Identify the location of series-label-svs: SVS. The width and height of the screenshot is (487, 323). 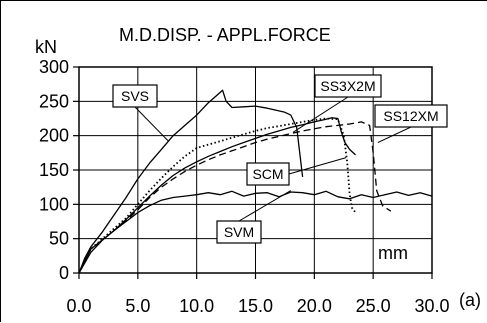
(135, 96).